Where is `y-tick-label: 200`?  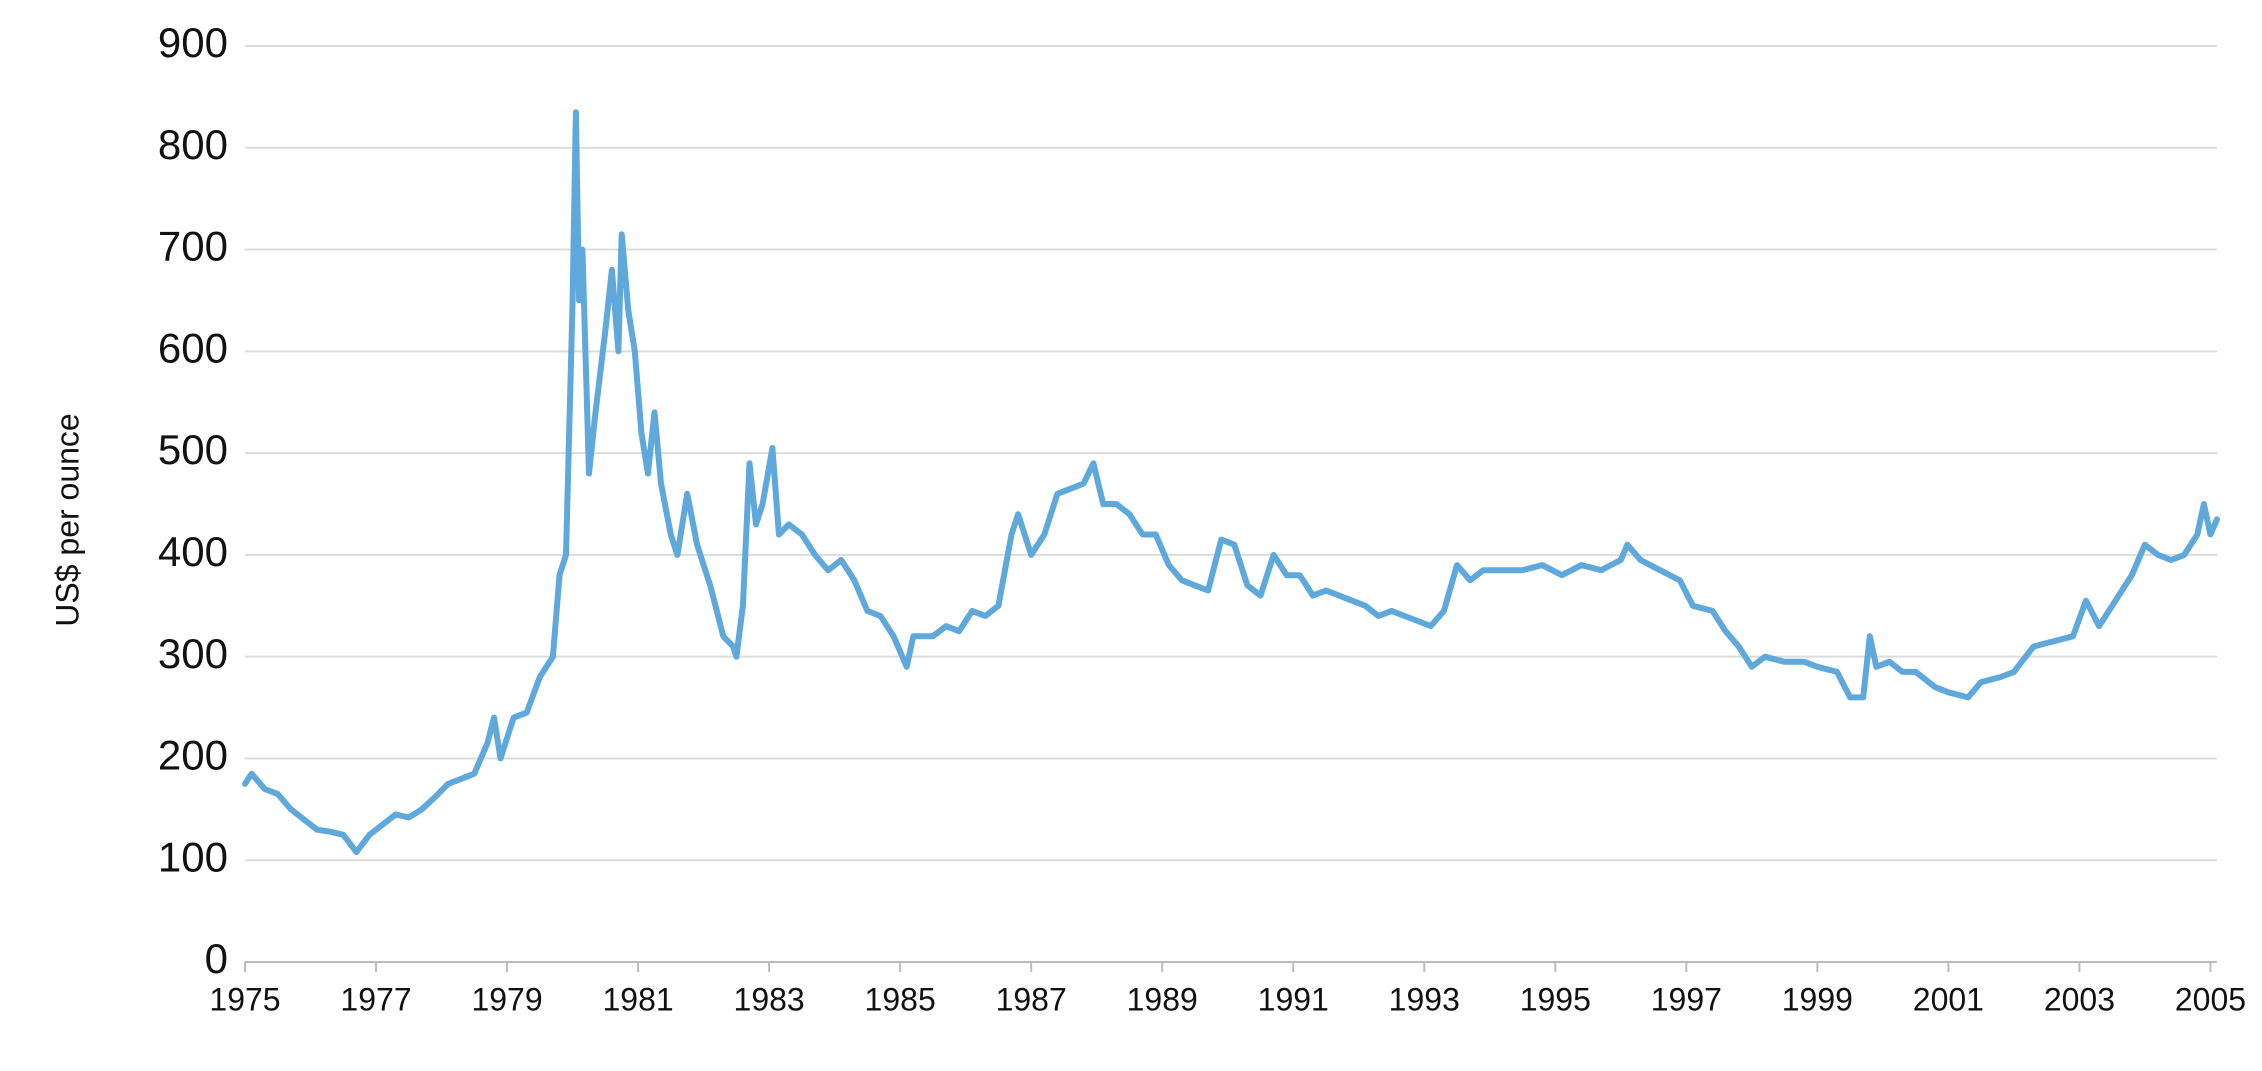
y-tick-label: 200 is located at coordinates (193, 755).